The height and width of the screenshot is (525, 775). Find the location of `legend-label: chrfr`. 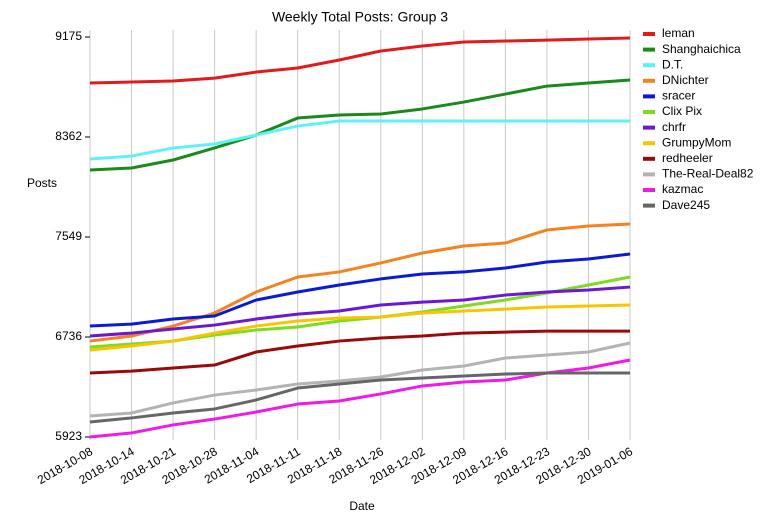

legend-label: chrfr is located at coordinates (674, 127).